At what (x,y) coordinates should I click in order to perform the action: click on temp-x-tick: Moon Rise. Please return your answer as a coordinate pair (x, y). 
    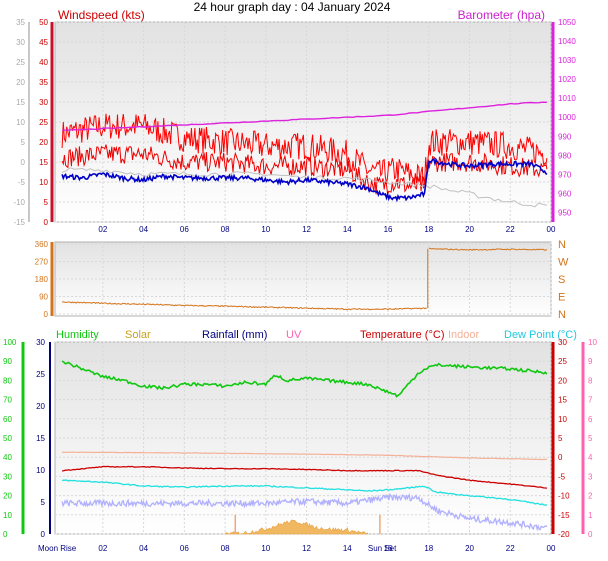
    Looking at the image, I should click on (57, 548).